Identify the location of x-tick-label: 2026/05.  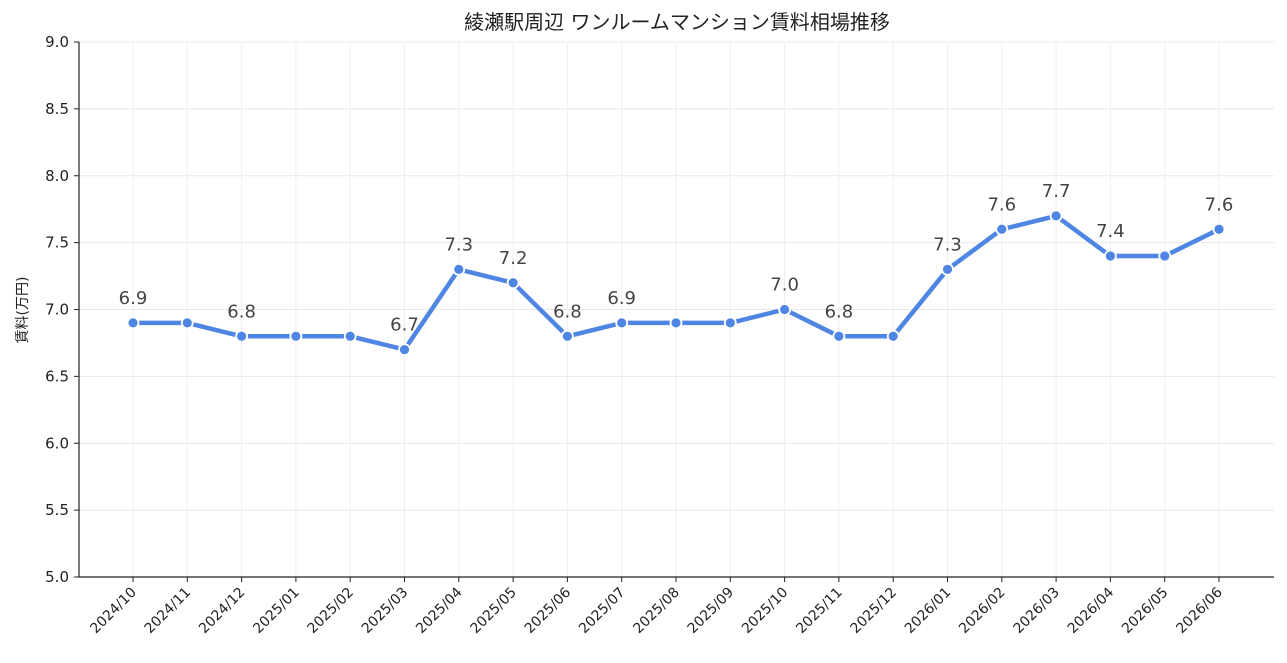
(1145, 611).